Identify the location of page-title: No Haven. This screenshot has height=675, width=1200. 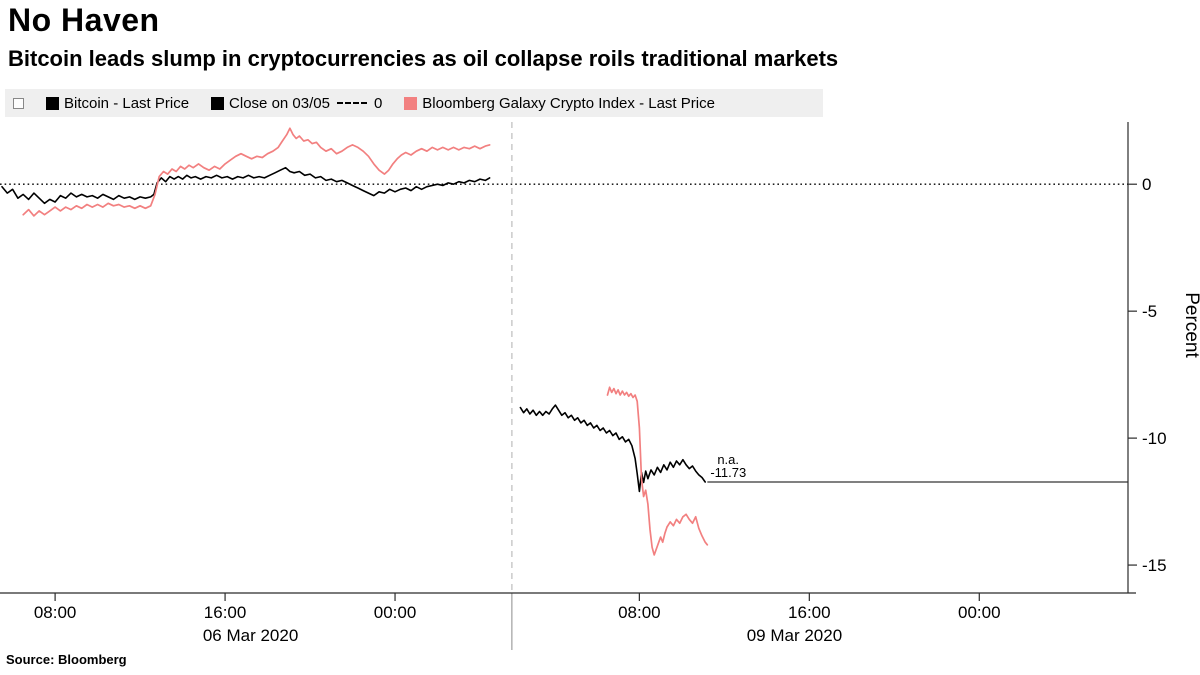
(84, 20).